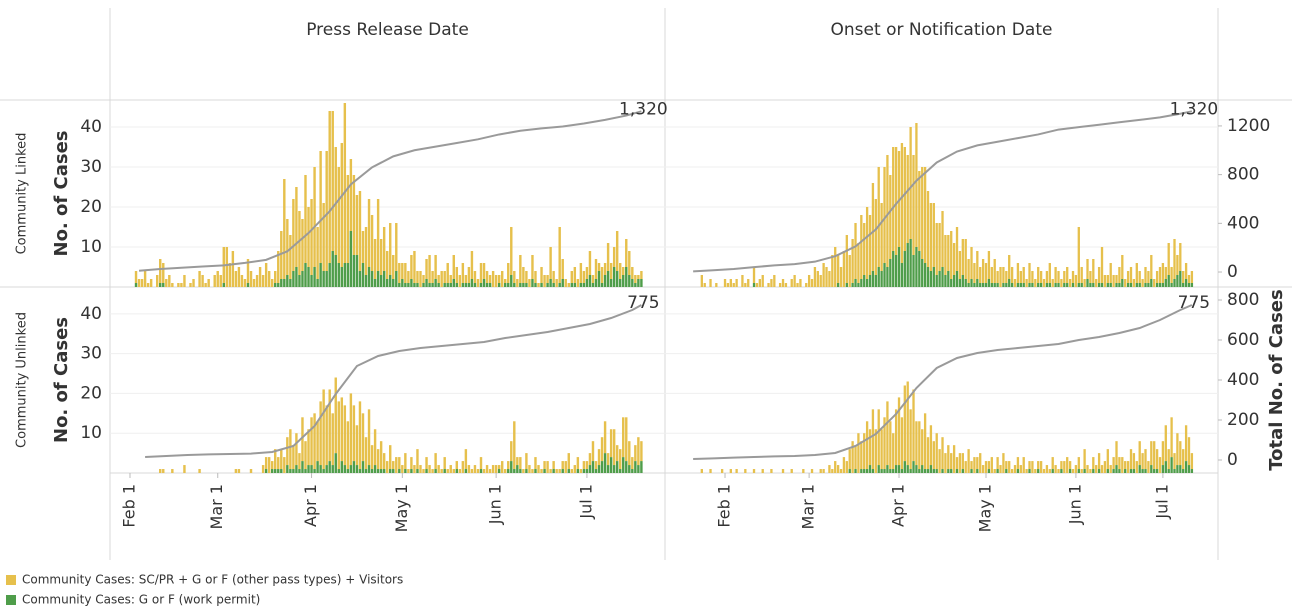  Describe the element at coordinates (943, 382) in the screenshot. I see `cumulative-line` at that location.